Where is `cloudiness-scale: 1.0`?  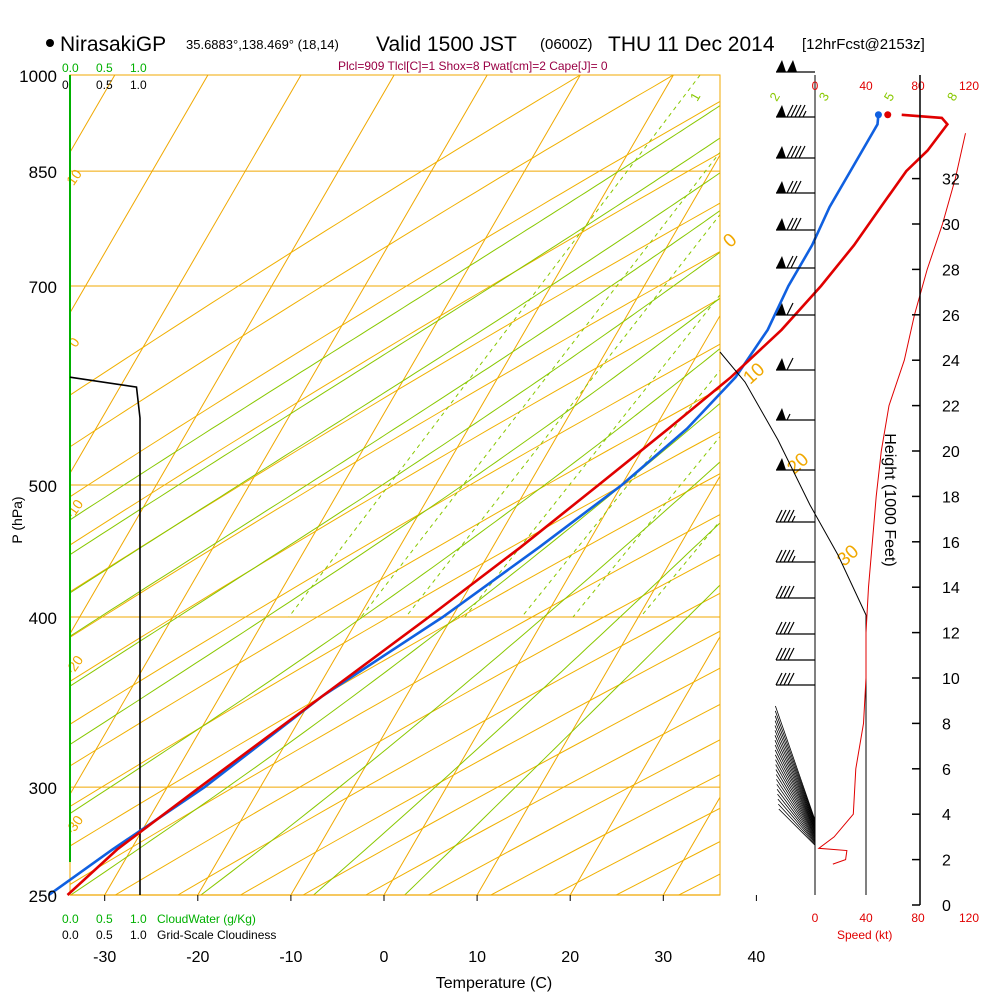
cloudiness-scale: 1.0 is located at coordinates (138, 935).